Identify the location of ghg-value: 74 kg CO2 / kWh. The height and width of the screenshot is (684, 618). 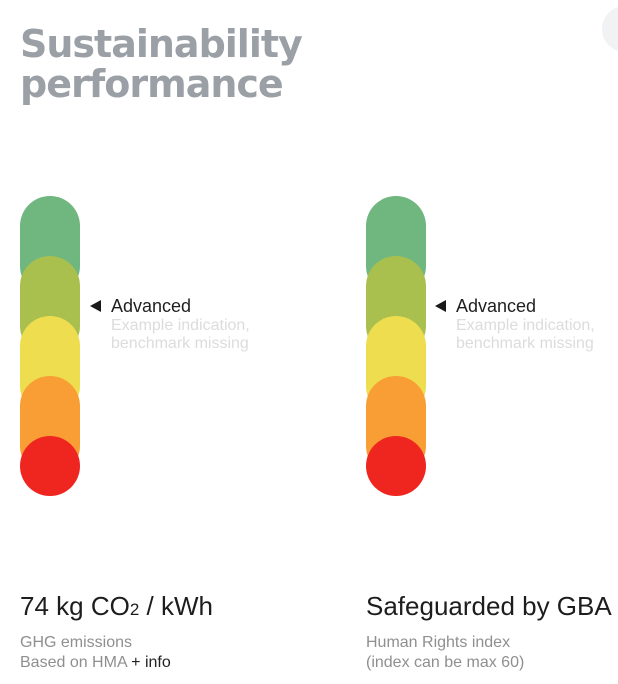
(116, 608).